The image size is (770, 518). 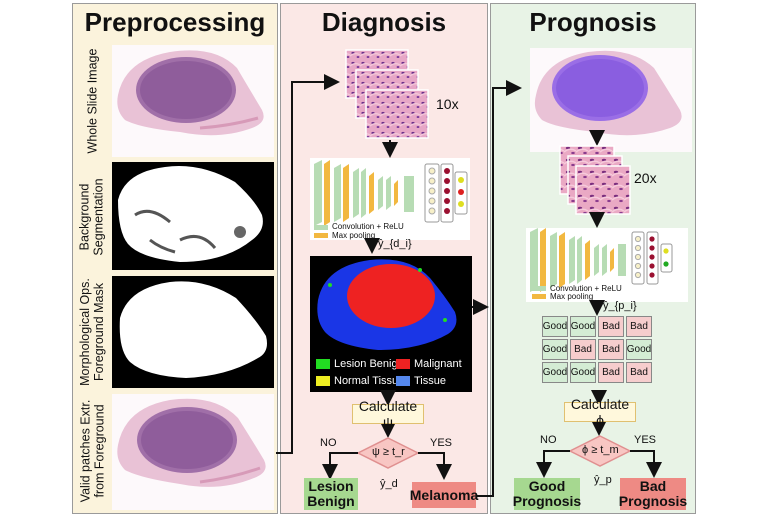 What do you see at coordinates (328, 443) in the screenshot?
I see `diagnosis-no-label: NO` at bounding box center [328, 443].